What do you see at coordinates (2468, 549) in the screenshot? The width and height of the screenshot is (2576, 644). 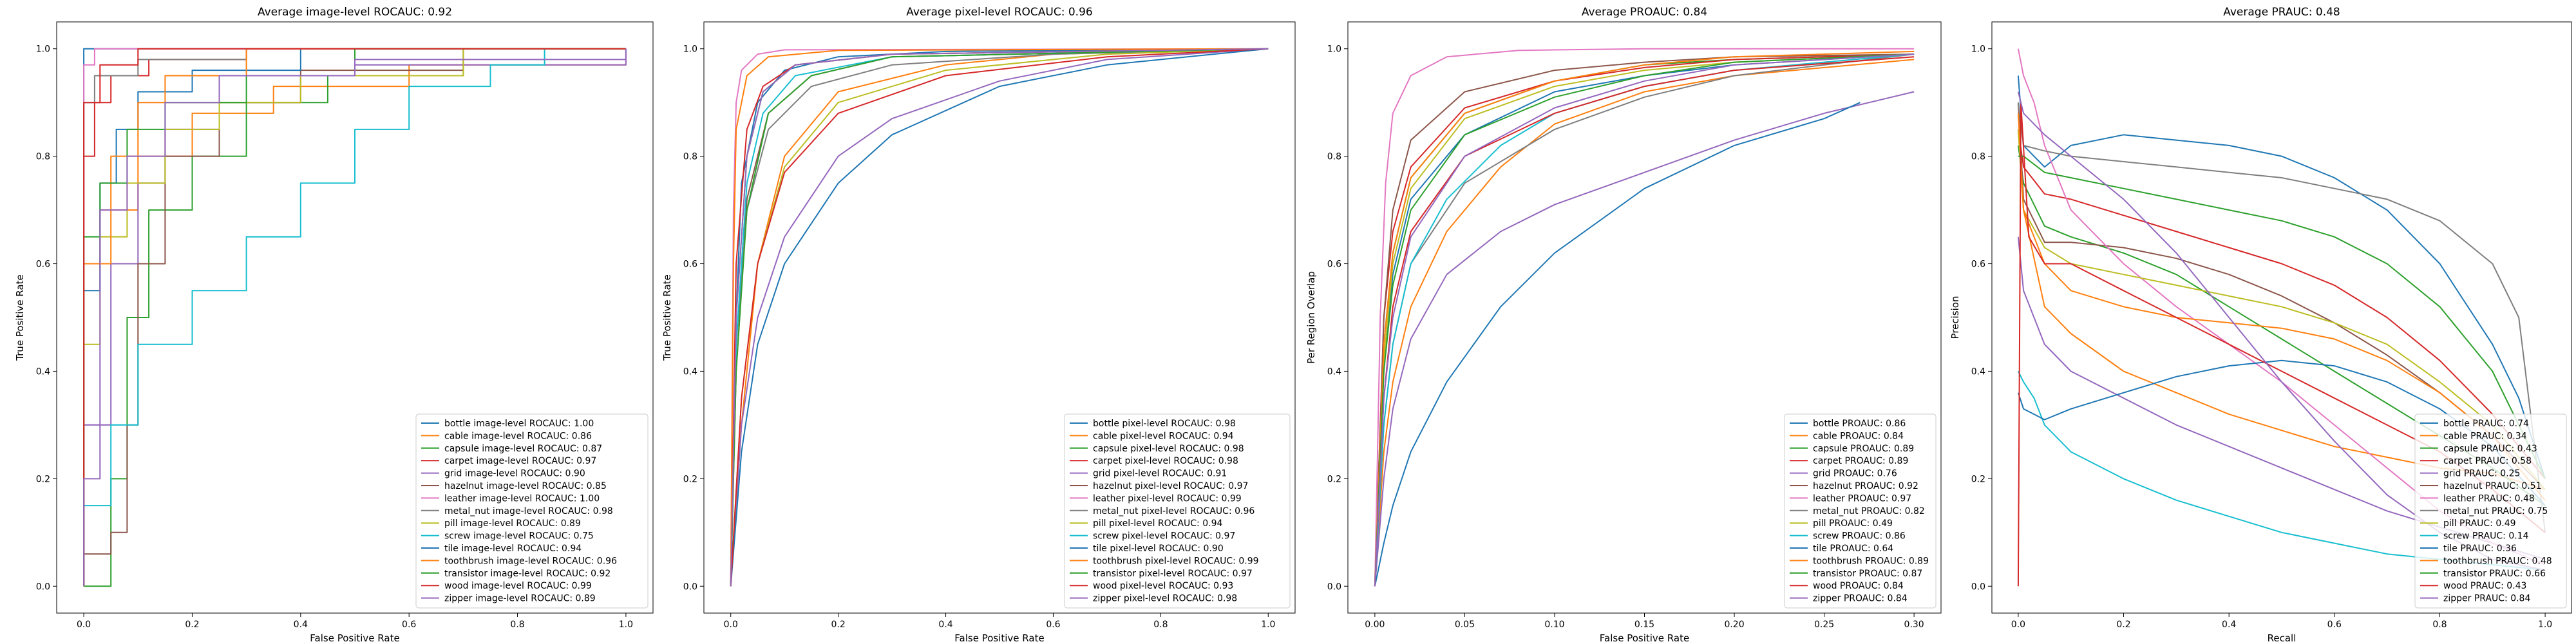 I see `legend-entry: tile PRAUC: 0.36` at bounding box center [2468, 549].